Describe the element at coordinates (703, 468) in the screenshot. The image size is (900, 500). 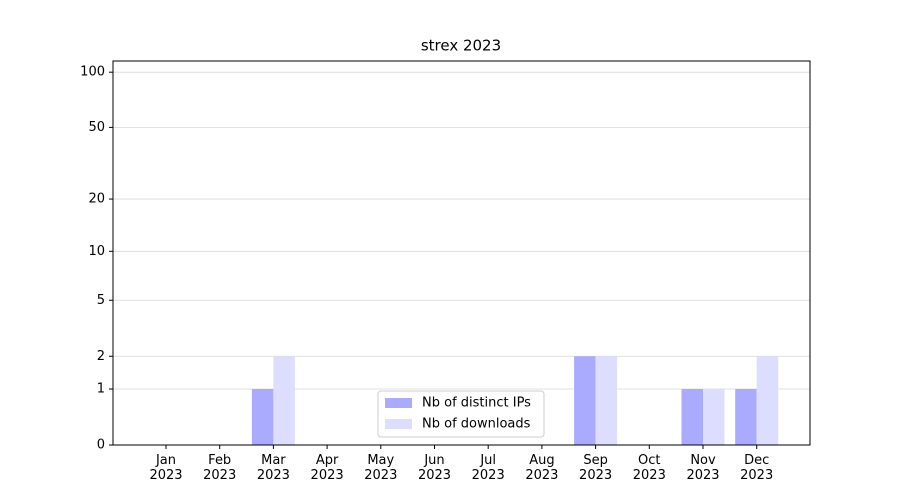
I see `x-tick-label: Nov 2023` at that location.